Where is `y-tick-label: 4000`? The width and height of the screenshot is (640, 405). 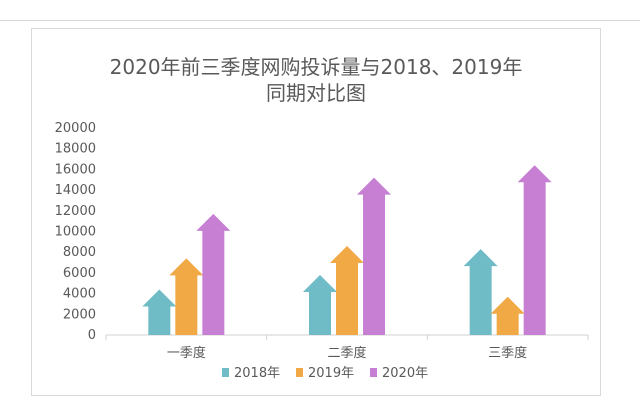 y-tick-label: 4000 is located at coordinates (79, 294).